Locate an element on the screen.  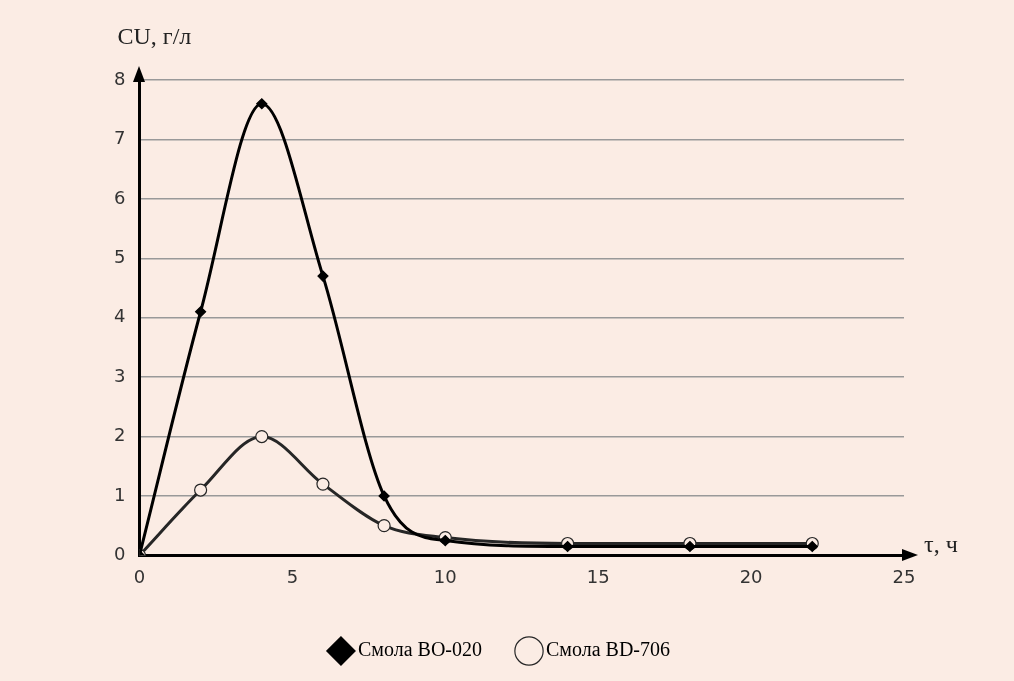
y-tick-label: 3 is located at coordinates (120, 375).